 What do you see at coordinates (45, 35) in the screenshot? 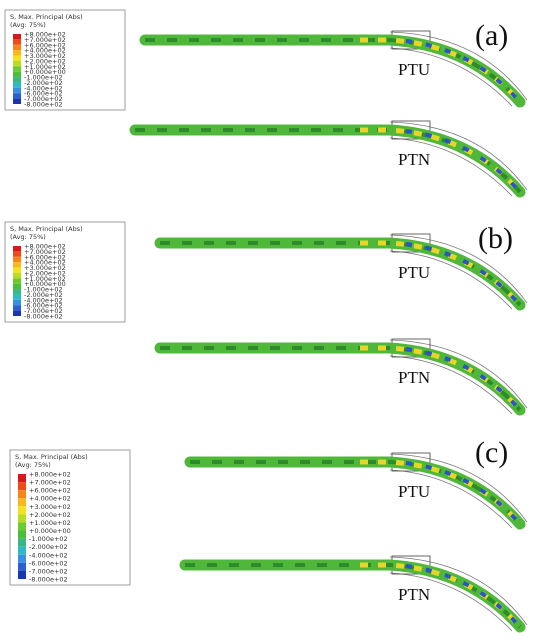
I see `legend-level: +8.000e+02` at bounding box center [45, 35].